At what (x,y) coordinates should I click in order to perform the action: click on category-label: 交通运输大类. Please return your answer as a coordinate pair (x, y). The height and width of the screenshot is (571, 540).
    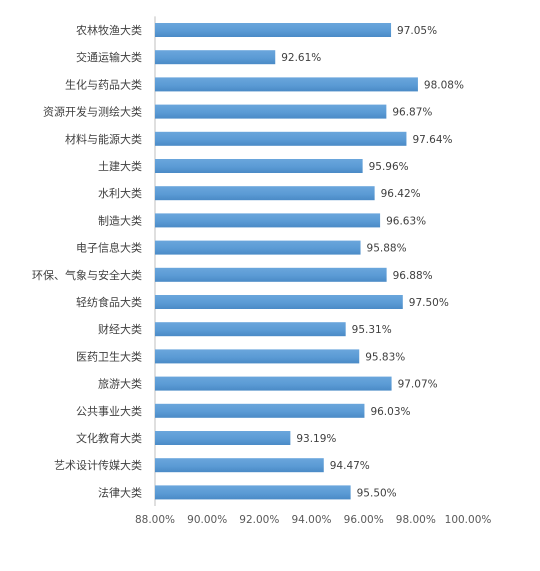
    Looking at the image, I should click on (109, 57).